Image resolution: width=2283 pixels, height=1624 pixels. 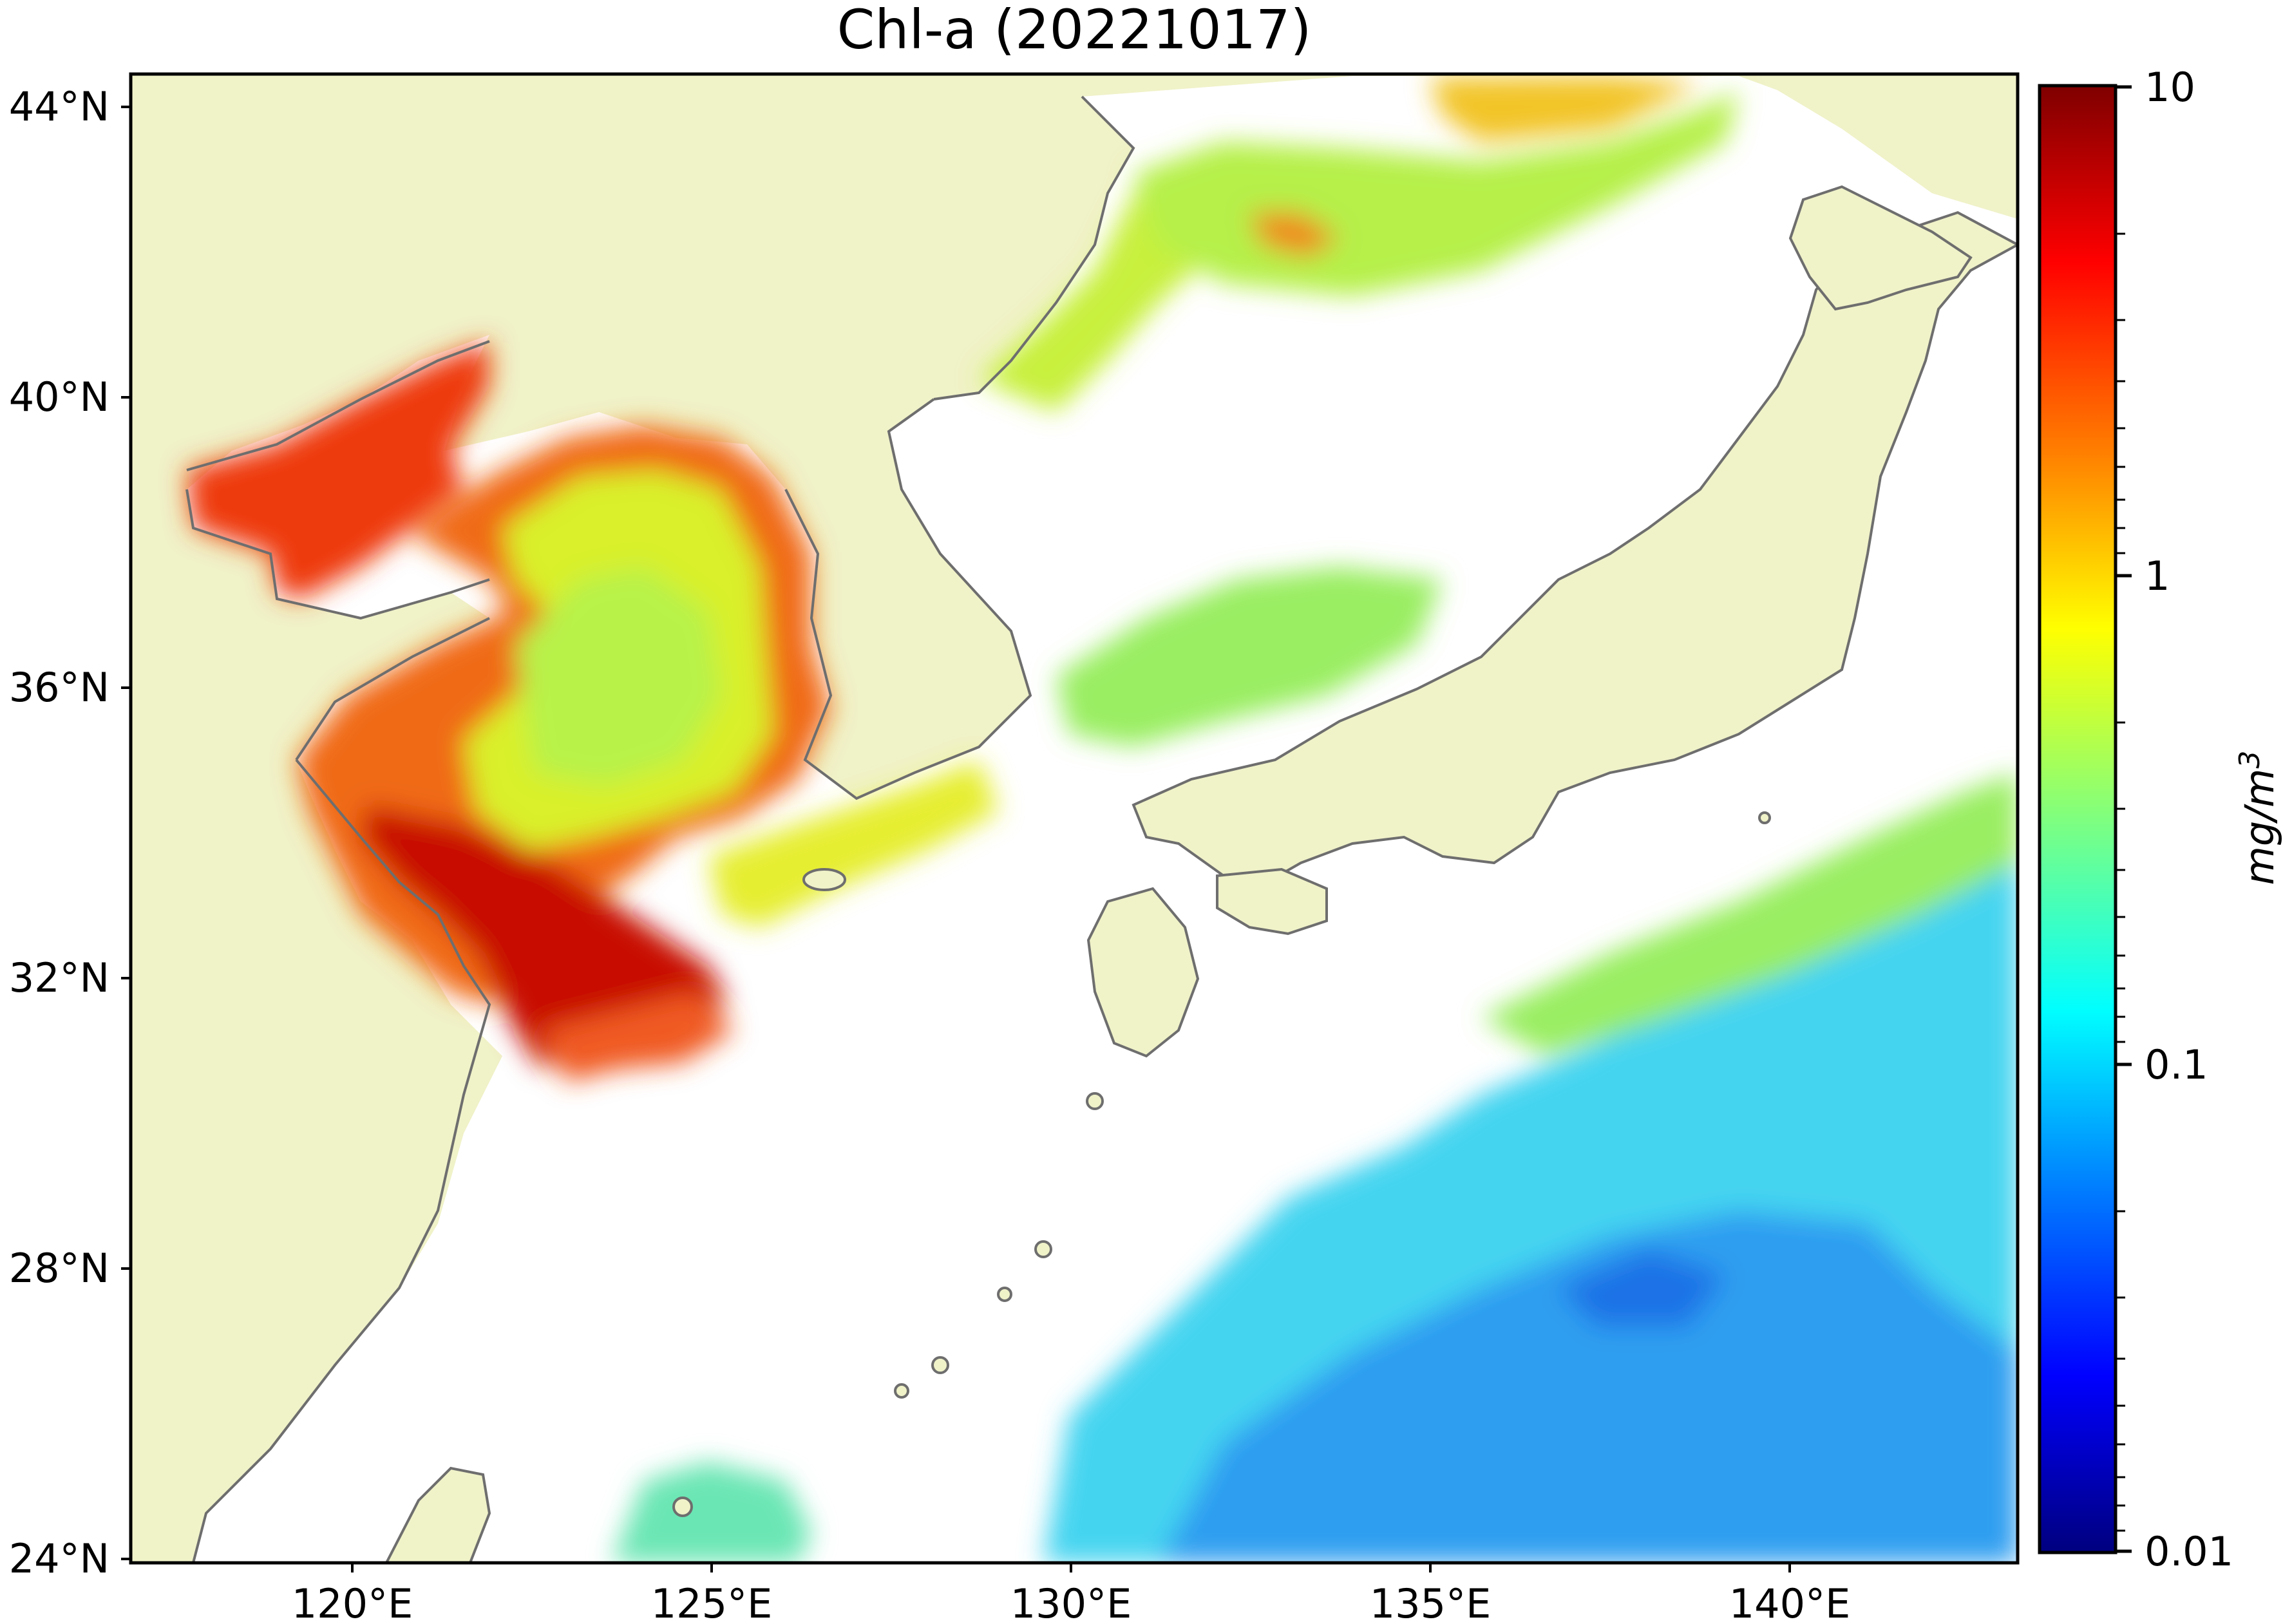 What do you see at coordinates (2249, 759) in the screenshot?
I see `unit-exponent: 3` at bounding box center [2249, 759].